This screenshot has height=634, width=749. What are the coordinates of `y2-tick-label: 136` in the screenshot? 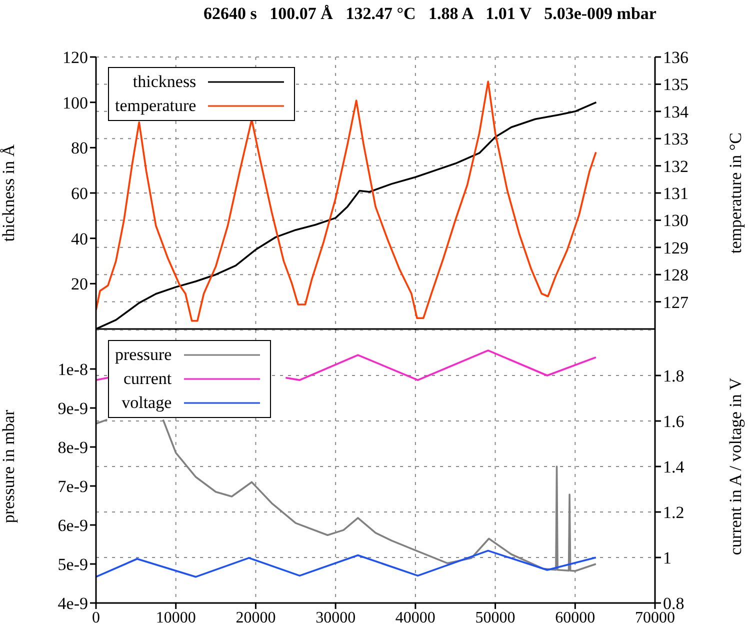 It's located at (675, 58).